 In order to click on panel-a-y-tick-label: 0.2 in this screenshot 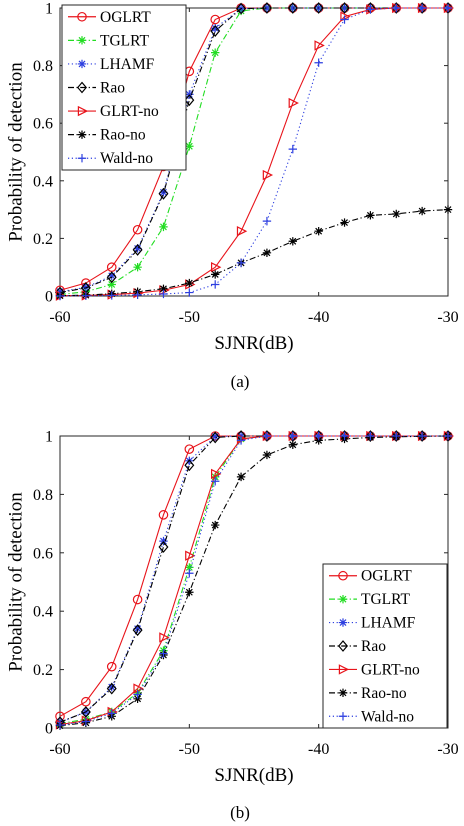, I will do `click(43, 239)`.